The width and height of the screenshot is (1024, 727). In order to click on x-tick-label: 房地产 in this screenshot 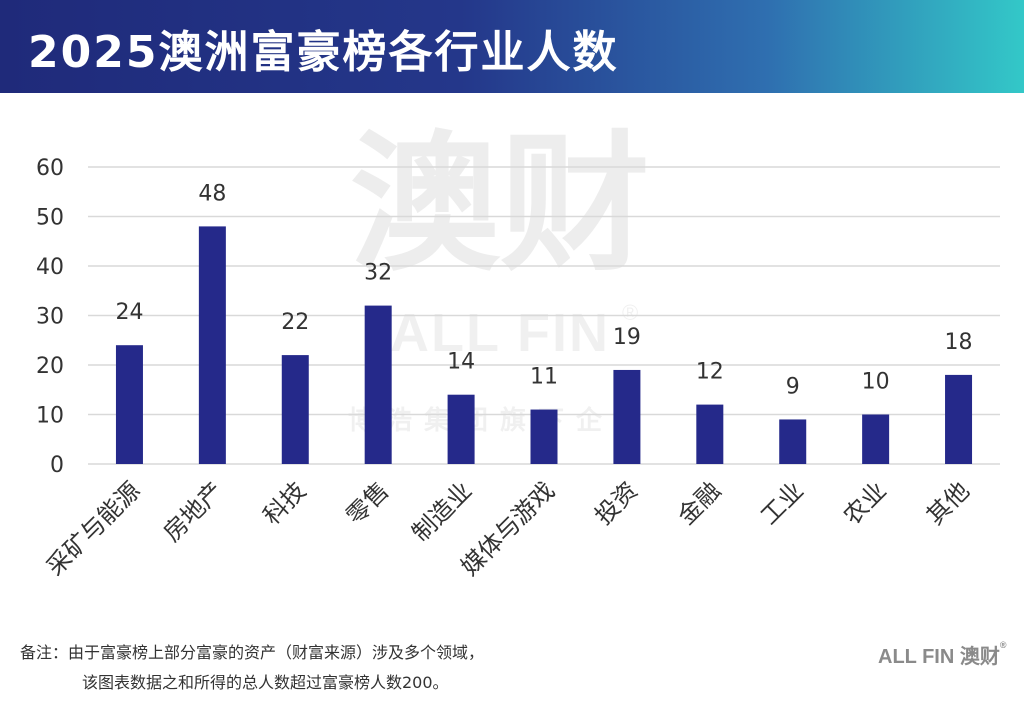, I will do `click(193, 511)`.